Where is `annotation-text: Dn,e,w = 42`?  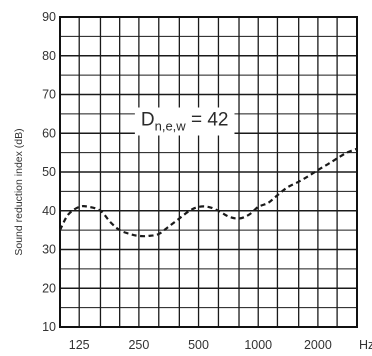
annotation-text: Dn,e,w = 42 is located at coordinates (185, 122).